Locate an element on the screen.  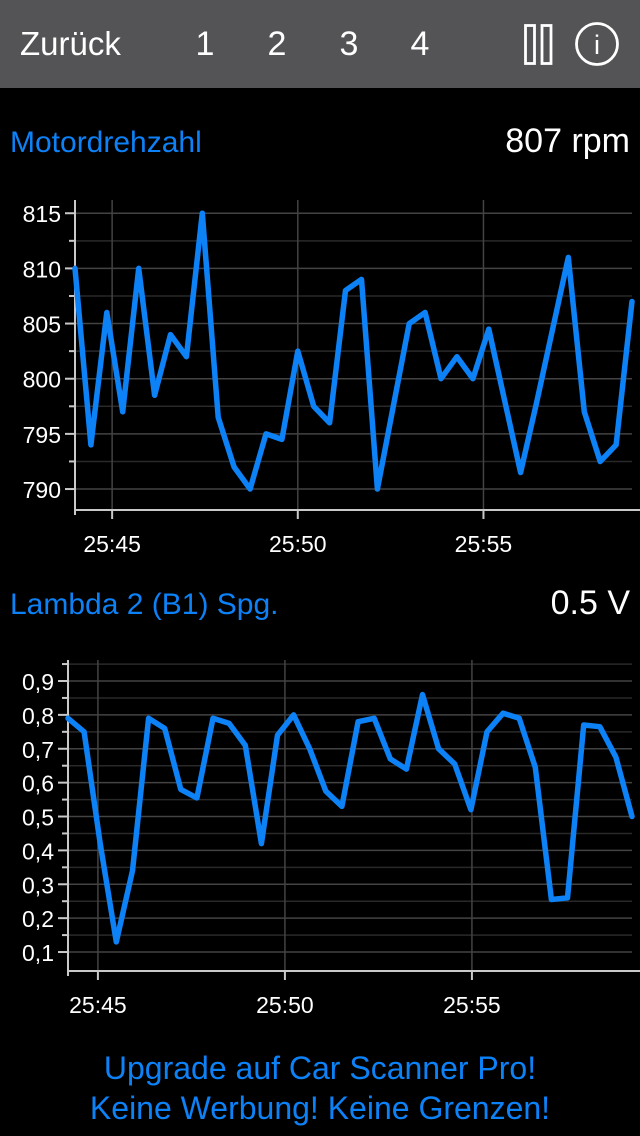
lambda-chart-title: Lambda 2 (B1) Spg. is located at coordinates (144, 604).